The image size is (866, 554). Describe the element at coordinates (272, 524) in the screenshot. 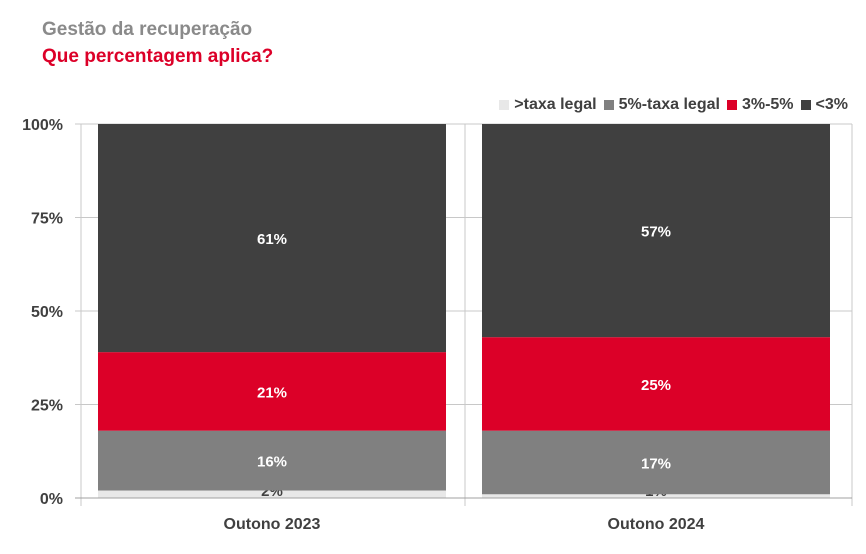

I see `x-tick-label: Outono 2023` at that location.